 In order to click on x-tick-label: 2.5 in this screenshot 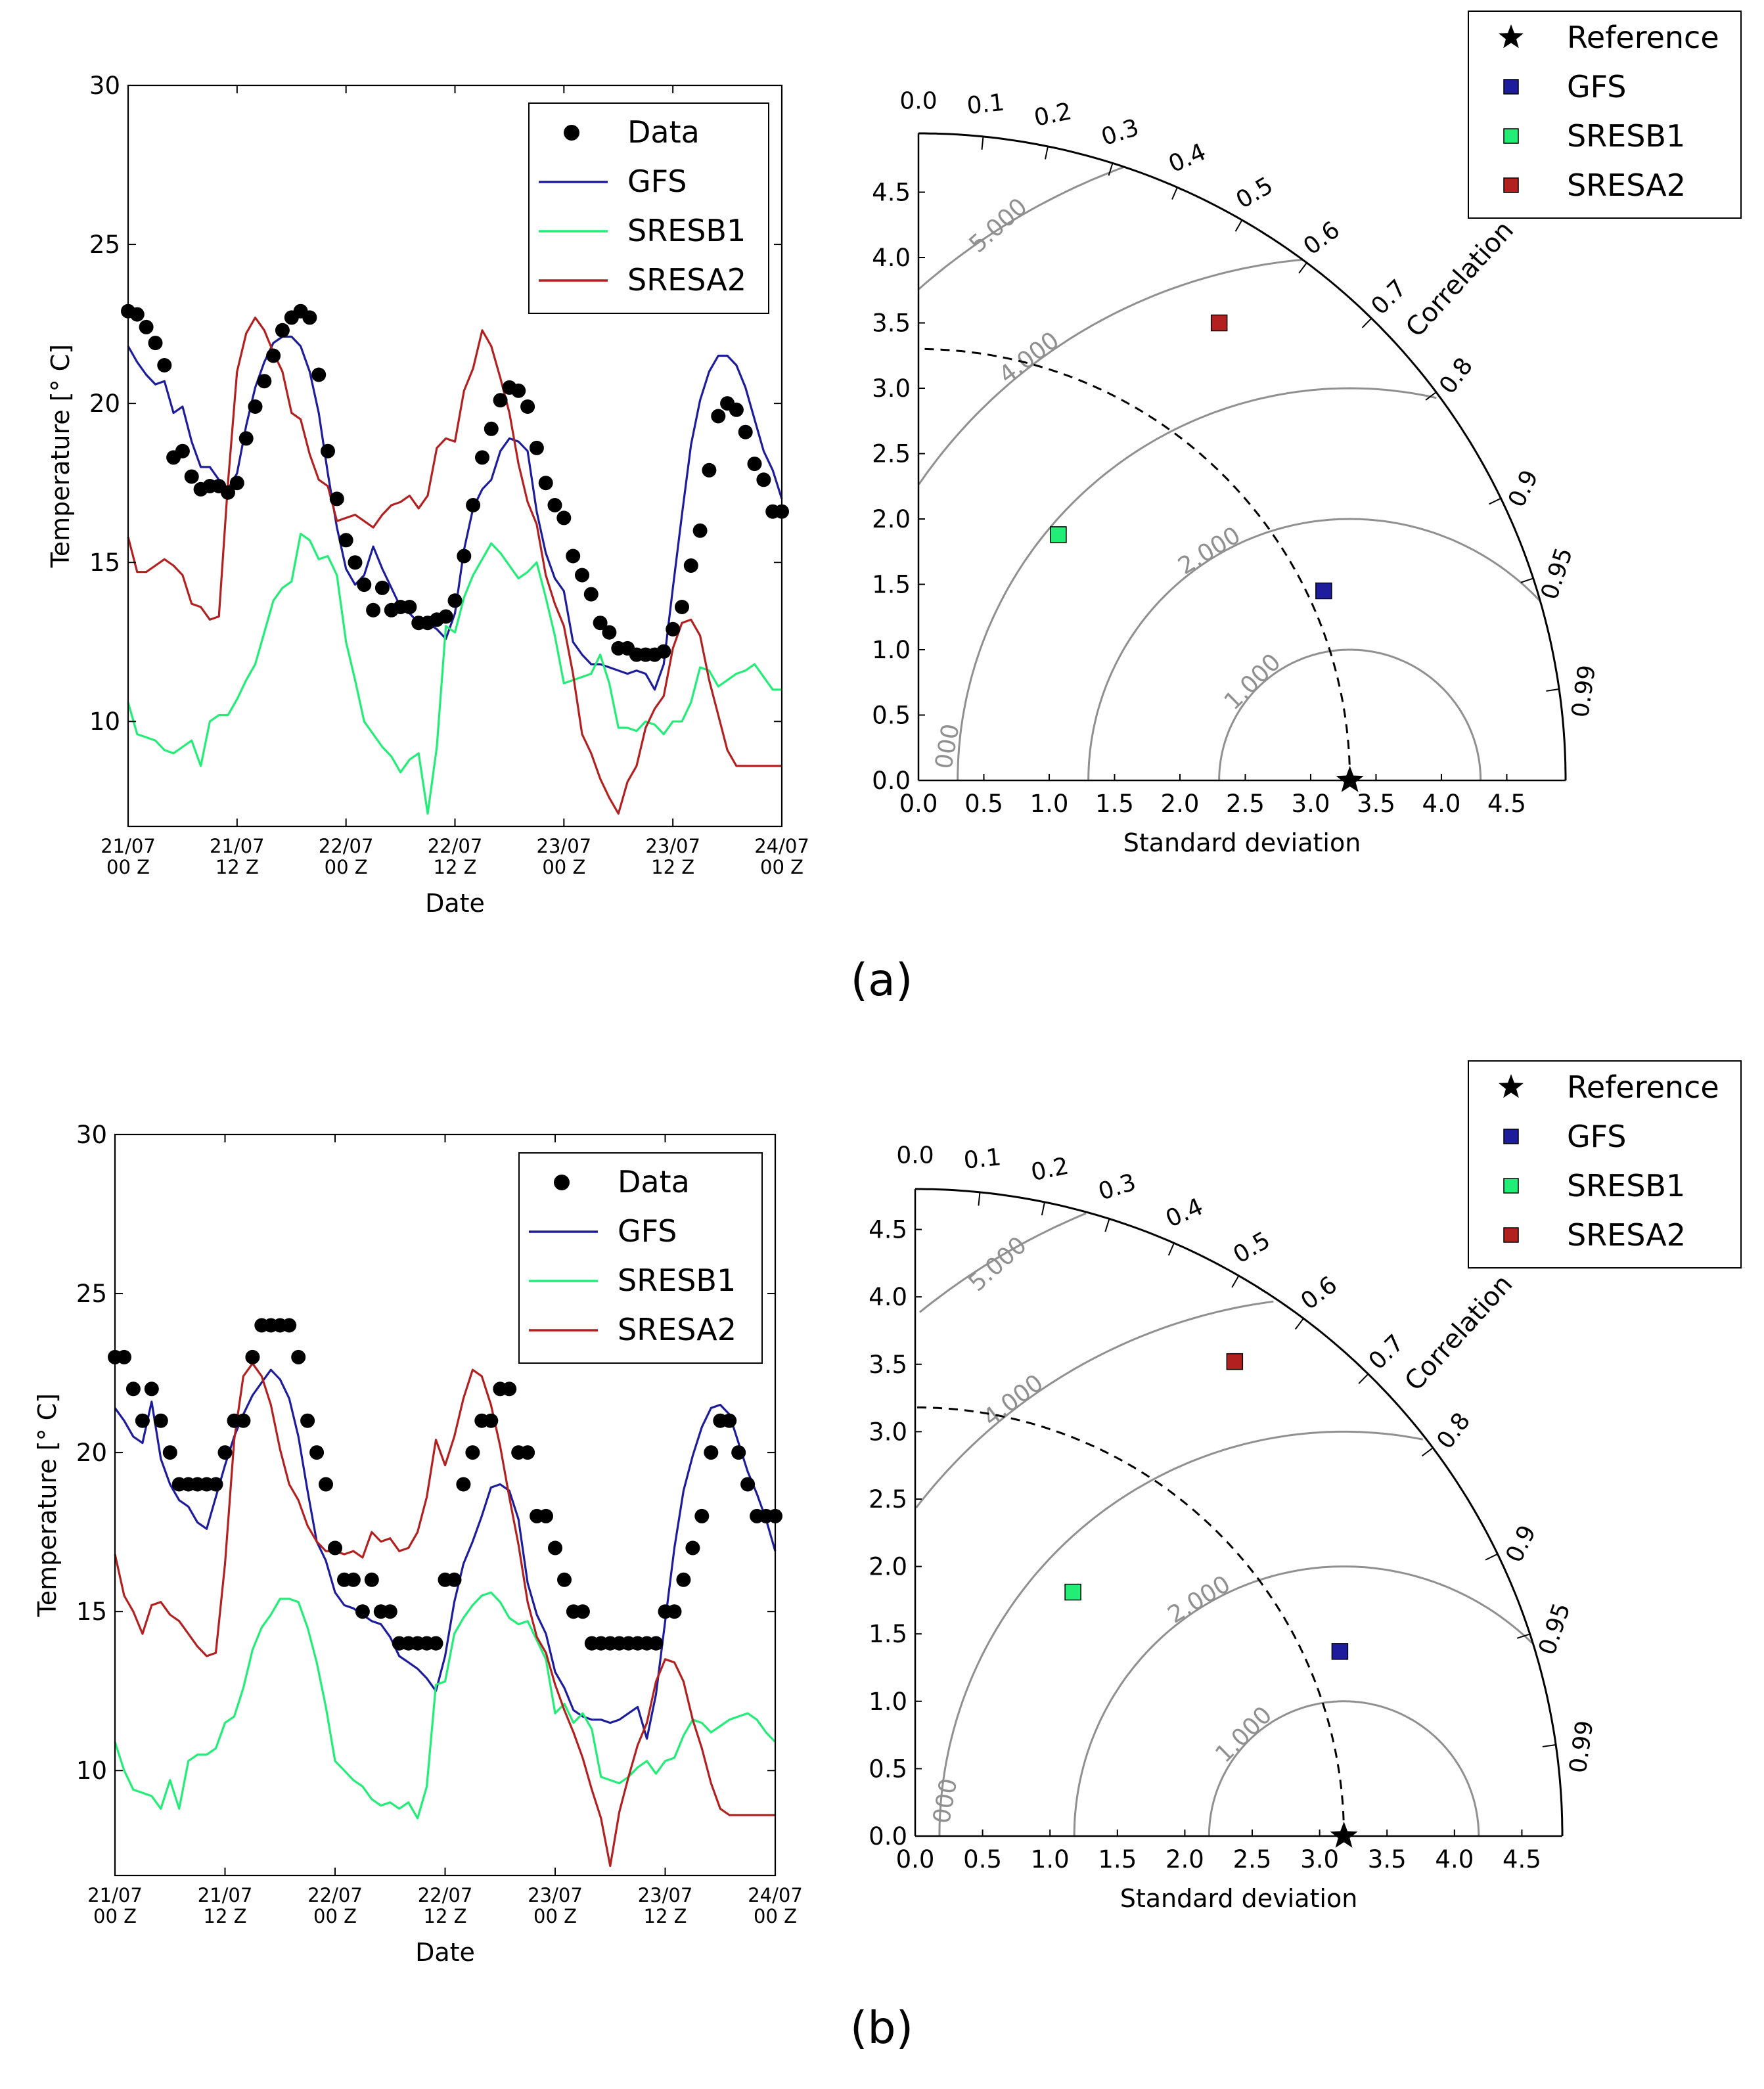, I will do `click(1252, 1860)`.